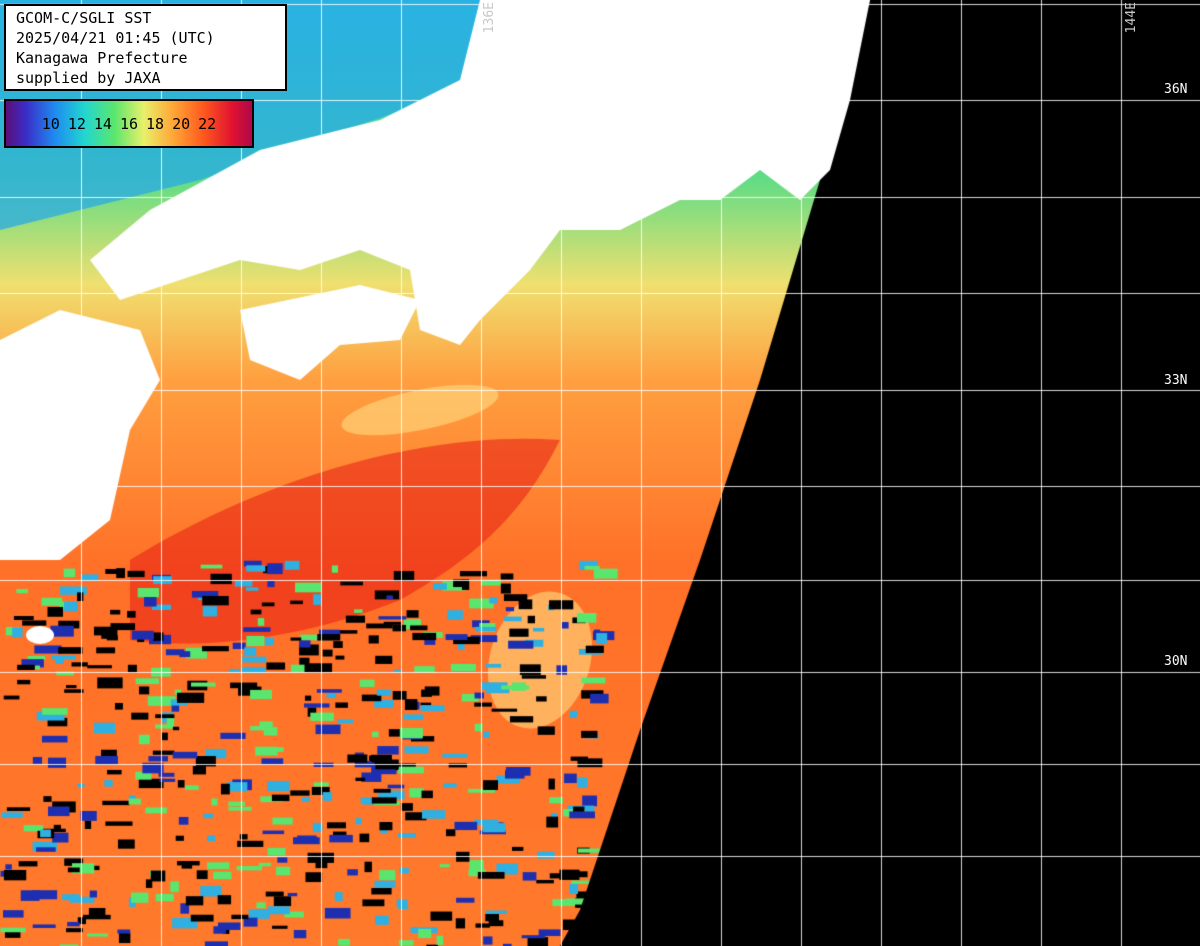 Image resolution: width=1200 pixels, height=946 pixels. Describe the element at coordinates (1175, 380) in the screenshot. I see `lat-label-33n: 33N` at that location.